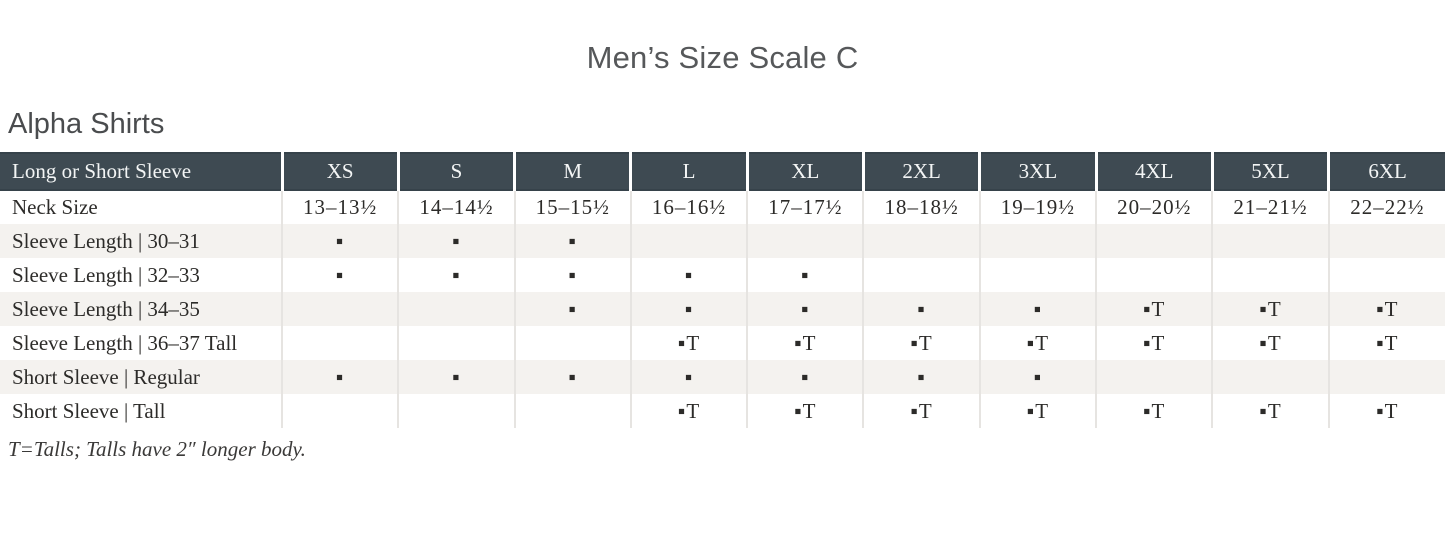 The image size is (1445, 546). Describe the element at coordinates (89, 410) in the screenshot. I see `row-label: Short Sleeve | Tall` at that location.